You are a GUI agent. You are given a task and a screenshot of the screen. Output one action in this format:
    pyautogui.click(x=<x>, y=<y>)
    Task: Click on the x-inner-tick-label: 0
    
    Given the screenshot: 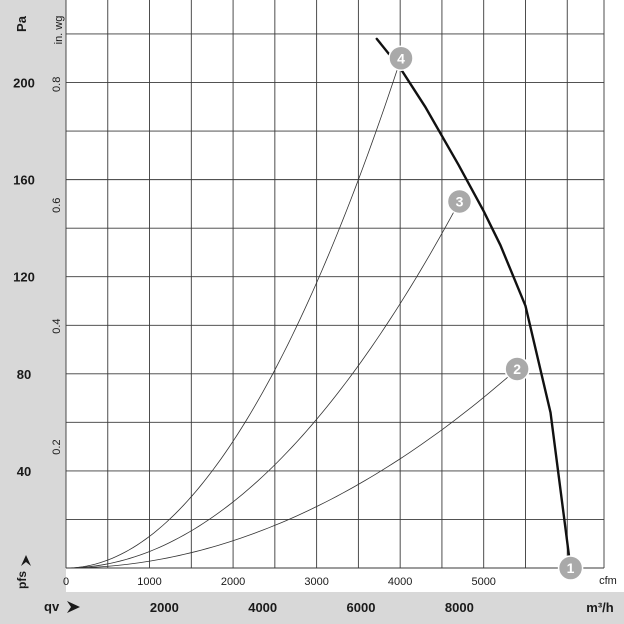 What is the action you would take?
    pyautogui.click(x=66, y=582)
    